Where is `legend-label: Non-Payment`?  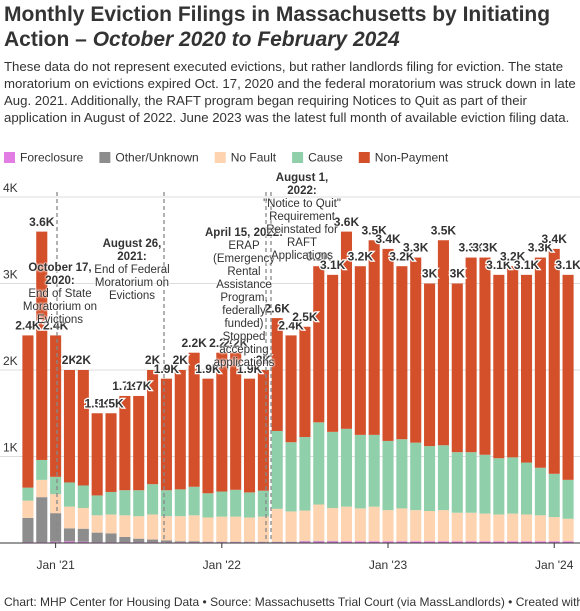 legend-label: Non-Payment is located at coordinates (412, 158).